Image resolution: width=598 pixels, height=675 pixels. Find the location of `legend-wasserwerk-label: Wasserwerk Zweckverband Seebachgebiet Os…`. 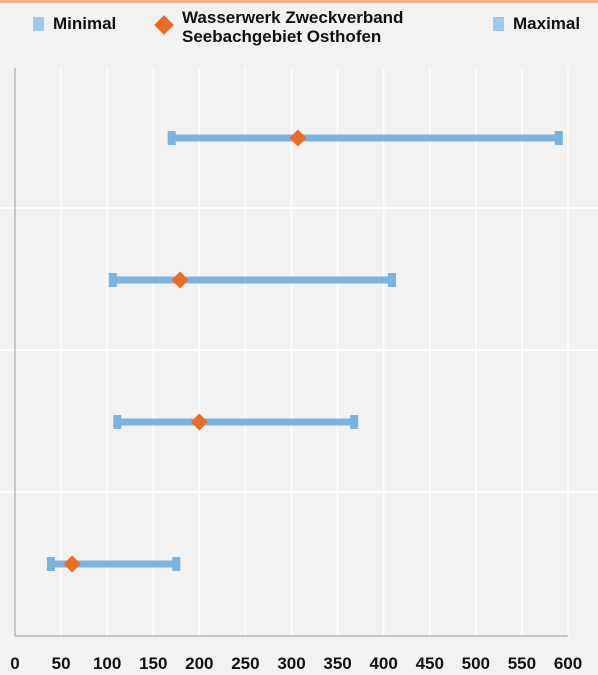

legend-wasserwerk-label: Wasserwerk Zweckverband Seebachgebiet Os… is located at coordinates (292, 27).